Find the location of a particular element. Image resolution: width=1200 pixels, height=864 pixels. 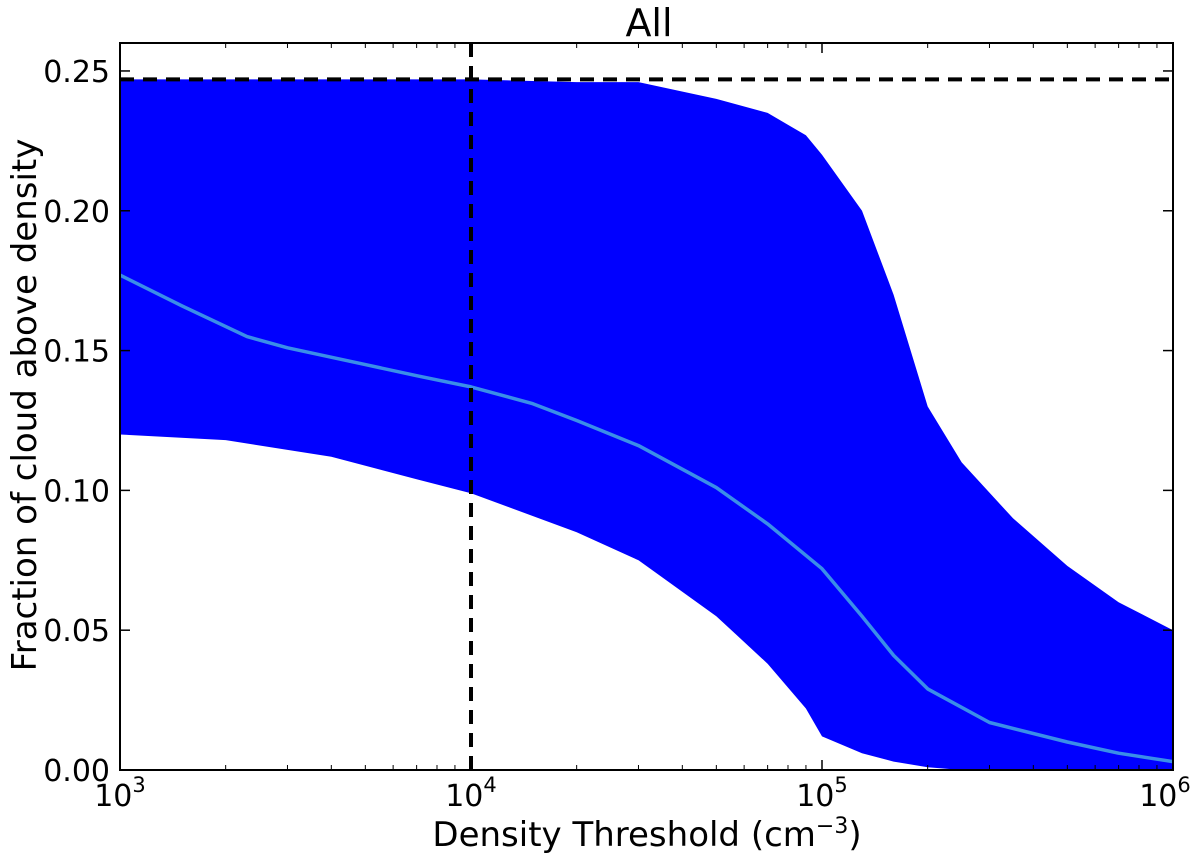

x-tick-label: 10⁵ is located at coordinates (822, 793).